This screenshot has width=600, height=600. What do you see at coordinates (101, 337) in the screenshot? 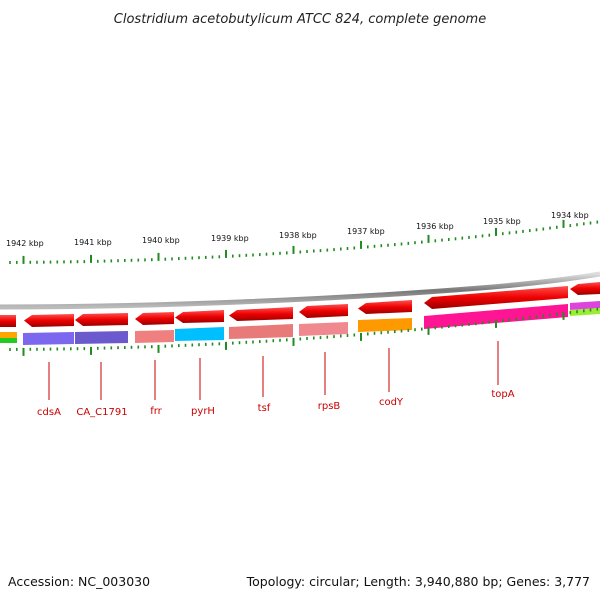
I see `cog-bar-CA_C1791` at bounding box center [101, 337].